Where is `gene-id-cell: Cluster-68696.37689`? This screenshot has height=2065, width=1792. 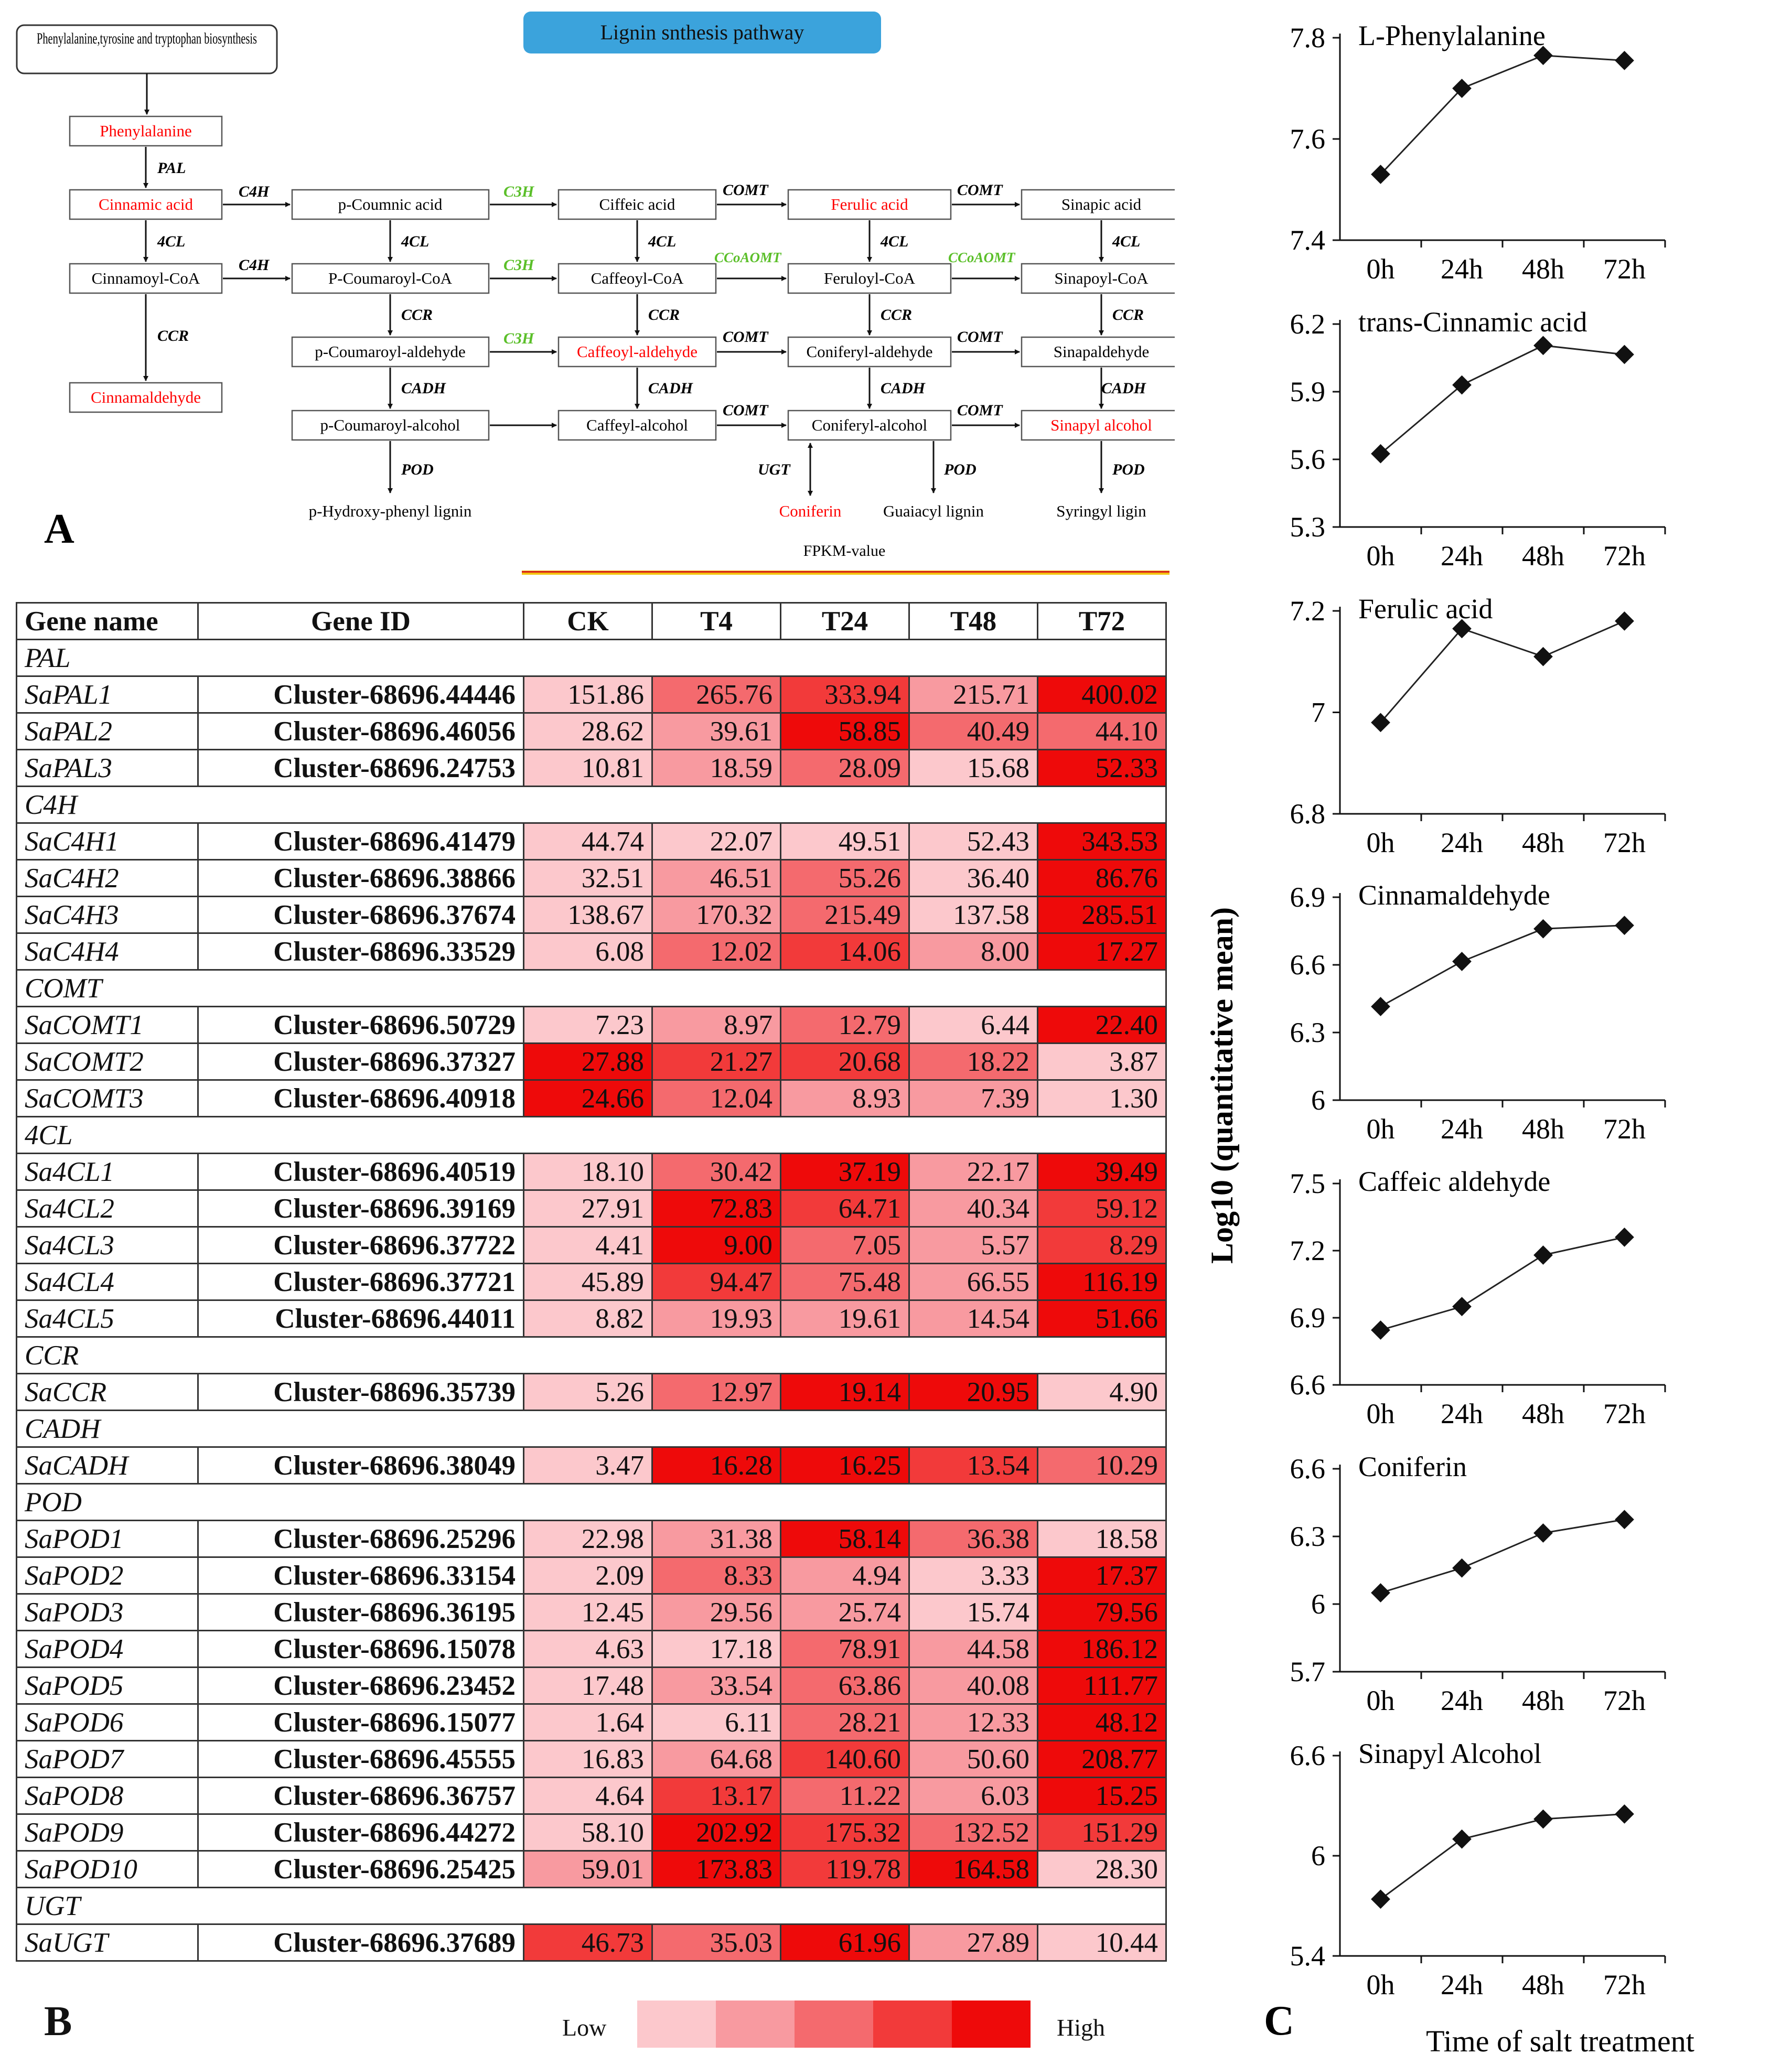
gene-id-cell: Cluster-68696.37689 is located at coordinates (360, 1942).